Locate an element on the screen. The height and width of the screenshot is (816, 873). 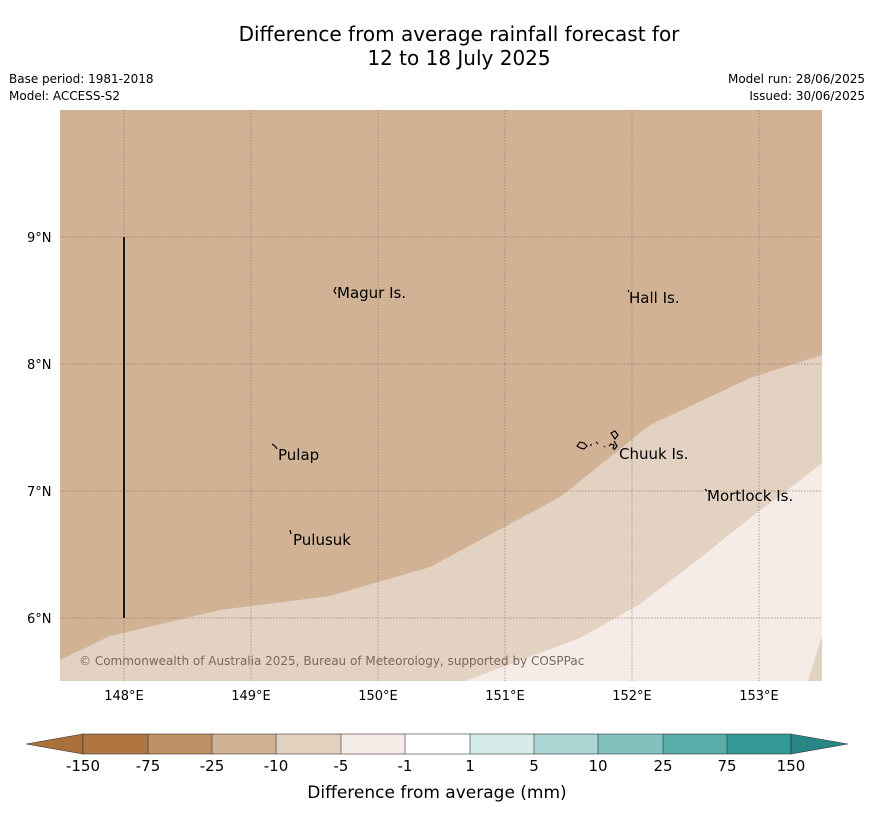
lat-label: 6°N is located at coordinates (39, 619).